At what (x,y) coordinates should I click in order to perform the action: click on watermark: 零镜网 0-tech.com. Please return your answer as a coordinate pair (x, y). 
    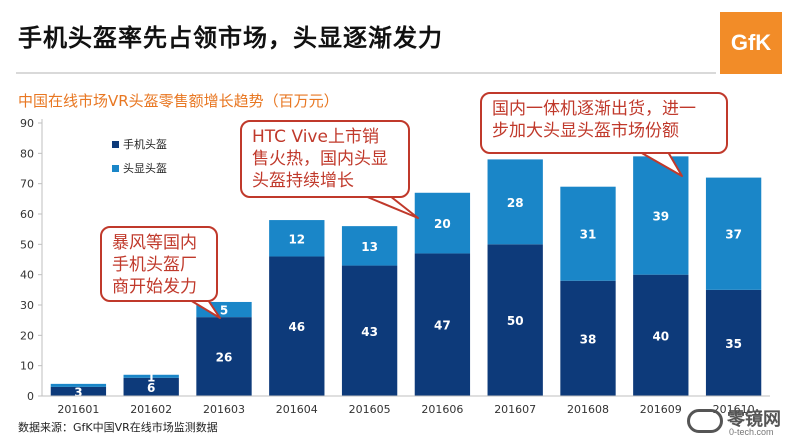
    Looking at the image, I should click on (740, 421).